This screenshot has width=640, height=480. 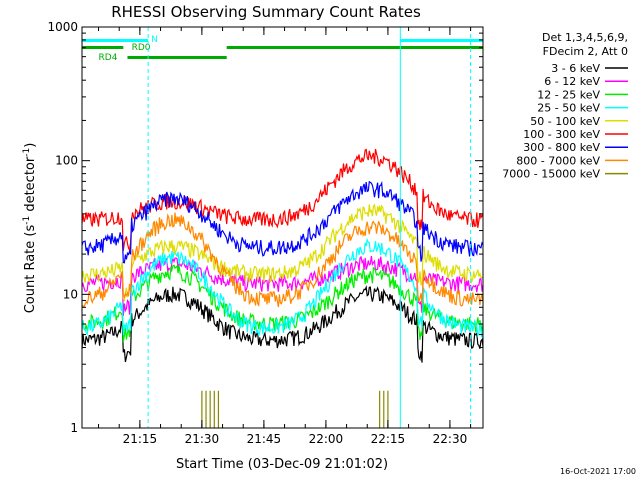 I want to click on x-tick-label-3: 22:00, so click(x=326, y=439).